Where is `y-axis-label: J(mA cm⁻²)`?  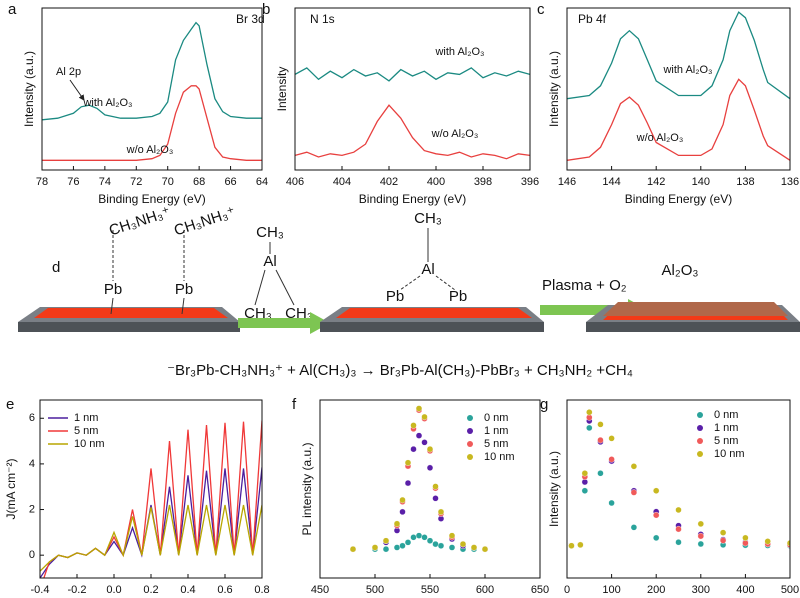 y-axis-label: J(mA cm⁻²) is located at coordinates (11, 489).